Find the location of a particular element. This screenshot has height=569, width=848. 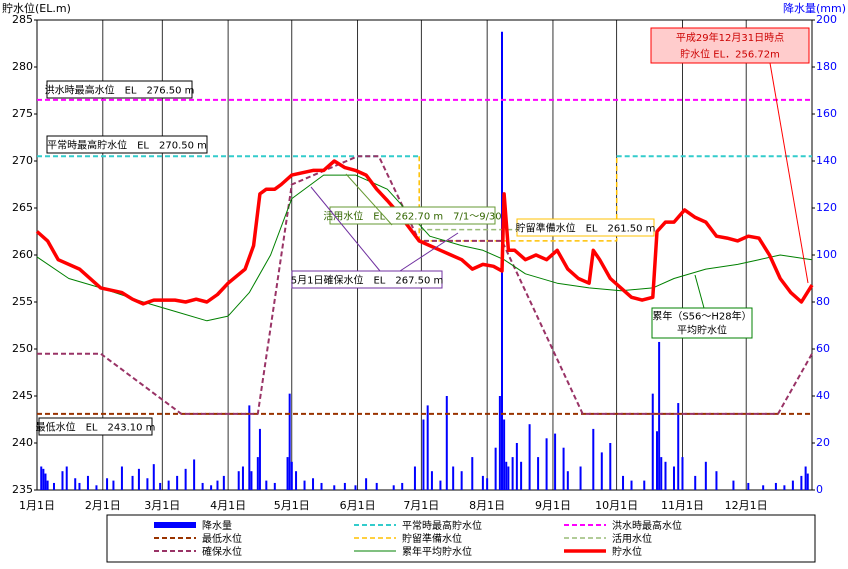

x-tick-label: 4月1日 is located at coordinates (228, 505).